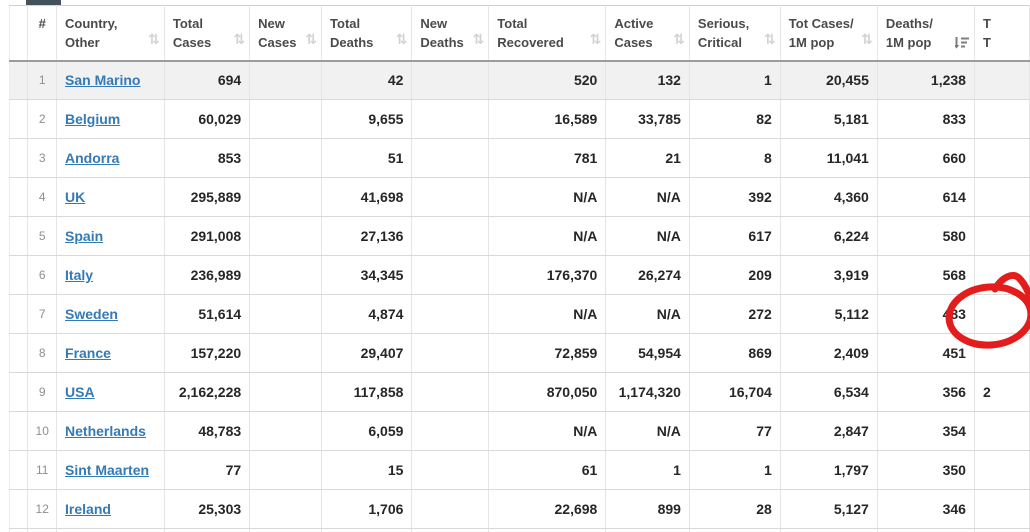  I want to click on cell-deaths-per-1m: 614, so click(926, 197).